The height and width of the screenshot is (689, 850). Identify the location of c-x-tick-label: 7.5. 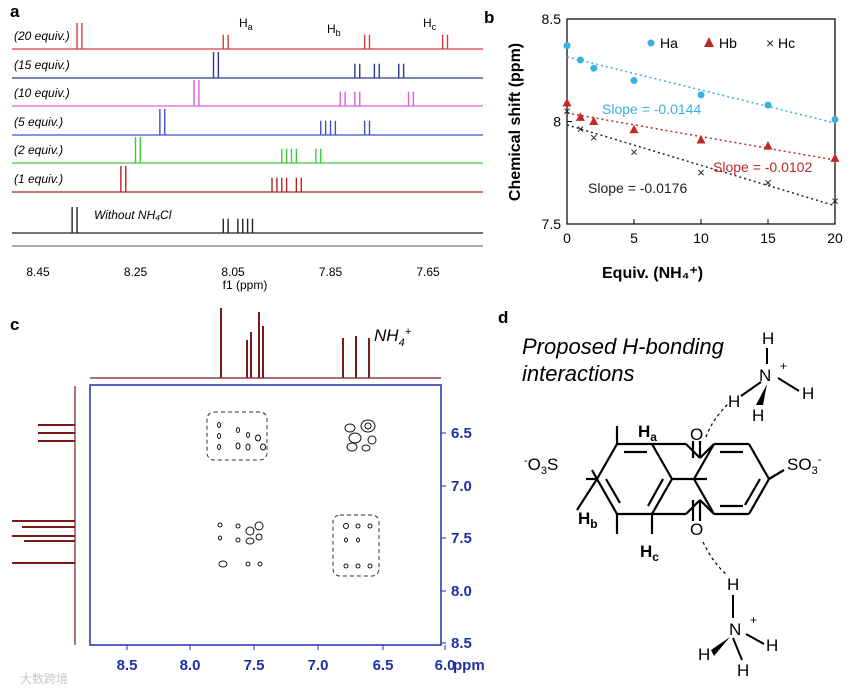
(254, 665).